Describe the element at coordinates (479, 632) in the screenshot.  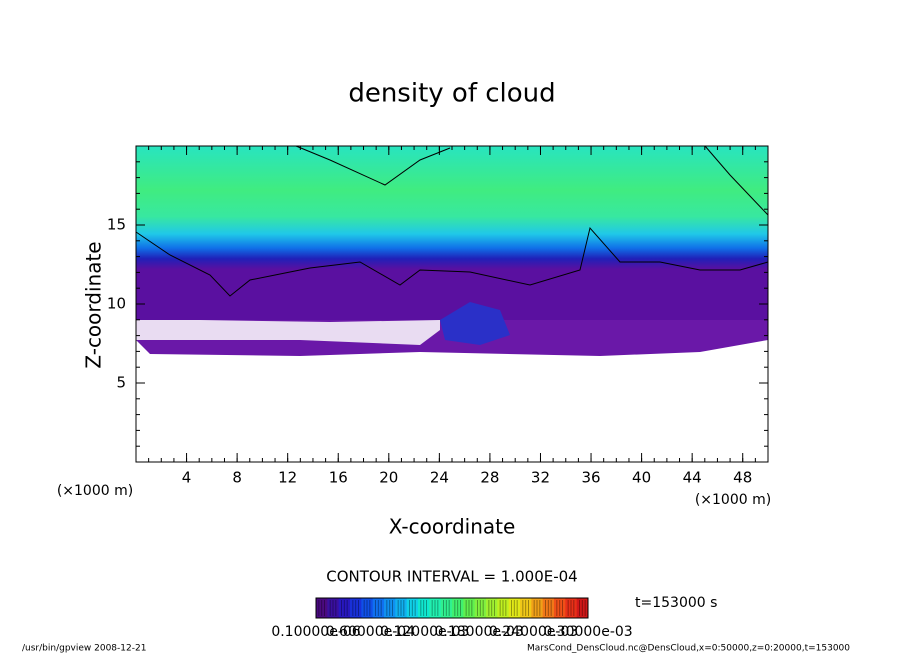
I see `colorbar-label: 0.18000e-03` at that location.